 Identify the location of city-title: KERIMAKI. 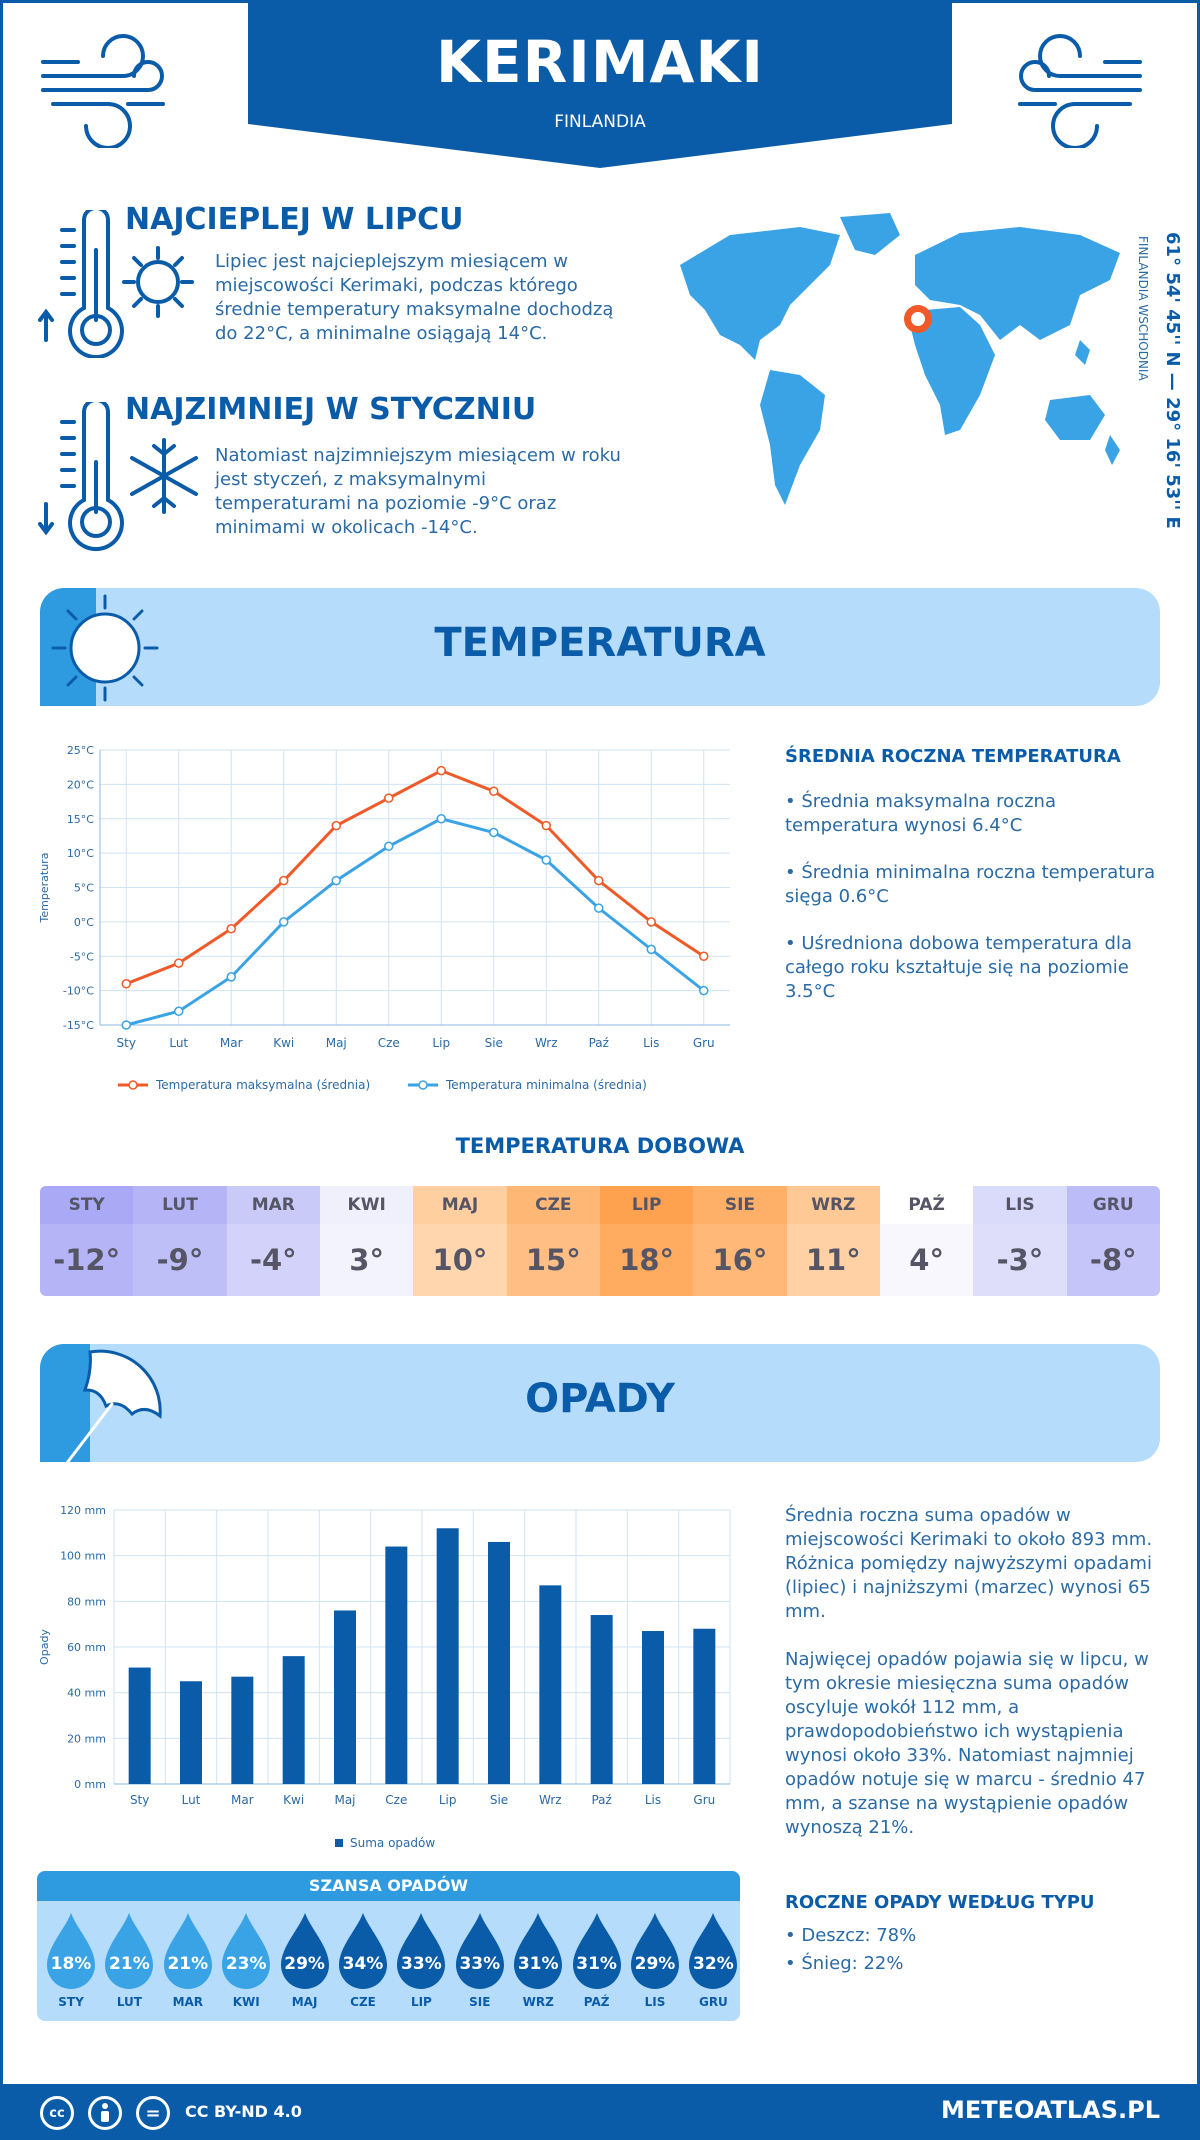
(600, 62).